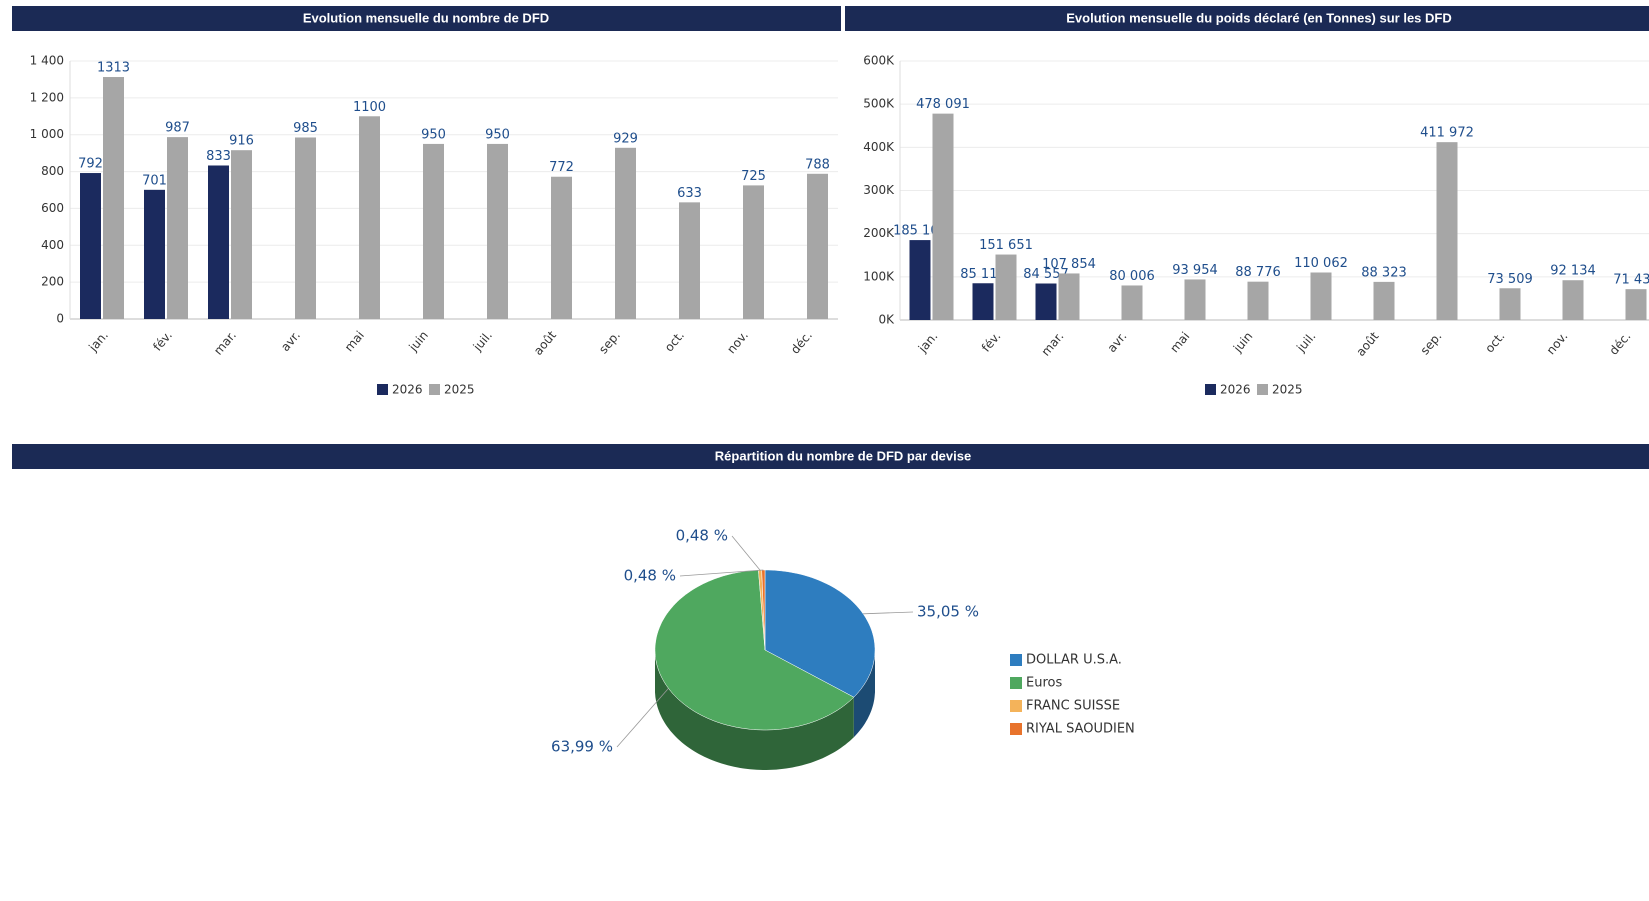 Image resolution: width=1649 pixels, height=901 pixels. What do you see at coordinates (1074, 660) in the screenshot?
I see `legend-label: DOLLAR U.S.A.` at bounding box center [1074, 660].